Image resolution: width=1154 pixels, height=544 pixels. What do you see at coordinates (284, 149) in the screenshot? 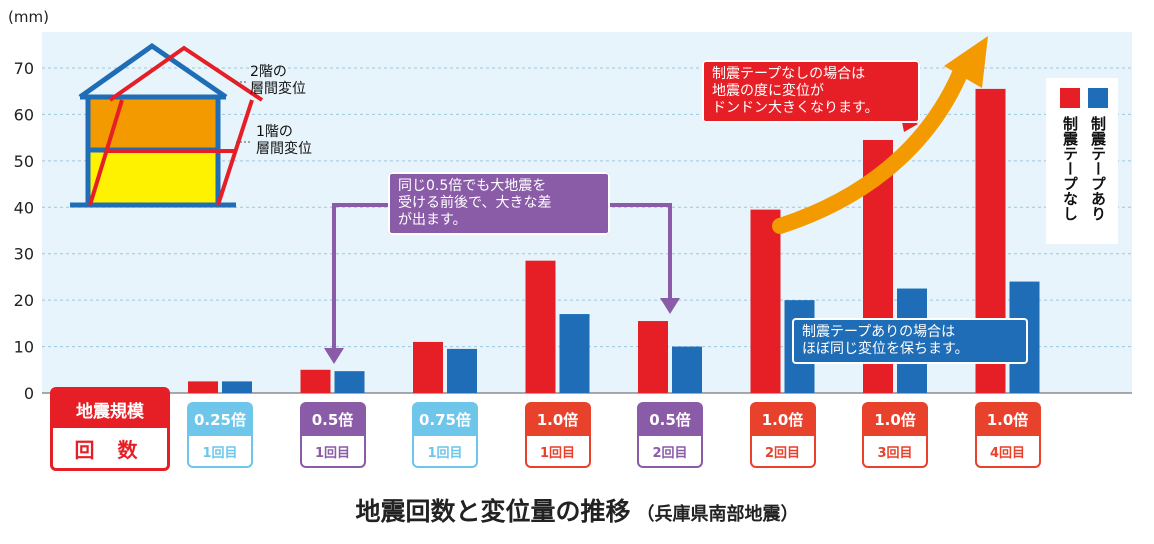
I see `house-label-floor1-line2: 層間変位` at bounding box center [284, 149].